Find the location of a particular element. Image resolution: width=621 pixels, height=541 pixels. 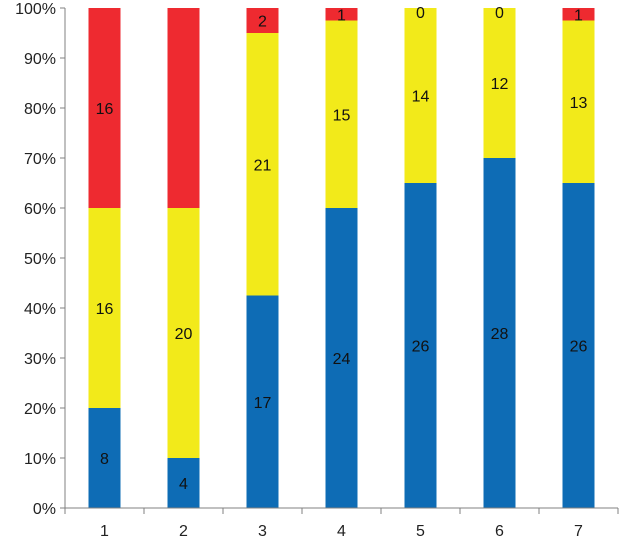

x-tick-label: 2 is located at coordinates (183, 531).